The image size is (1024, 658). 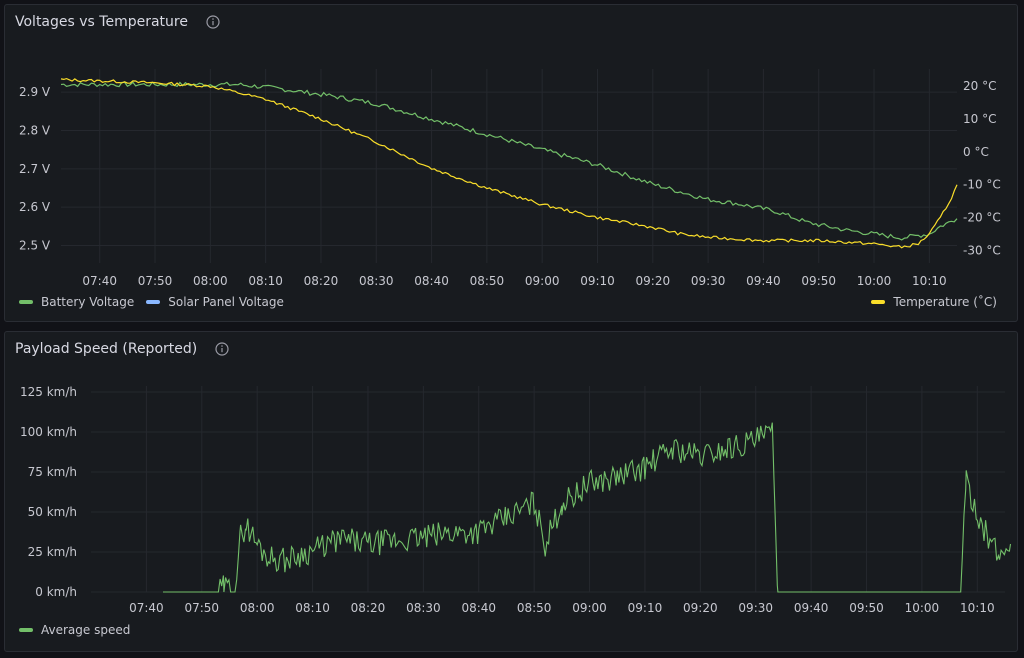 What do you see at coordinates (52, 552) in the screenshot?
I see `y-tick-label: 25 km/h` at bounding box center [52, 552].